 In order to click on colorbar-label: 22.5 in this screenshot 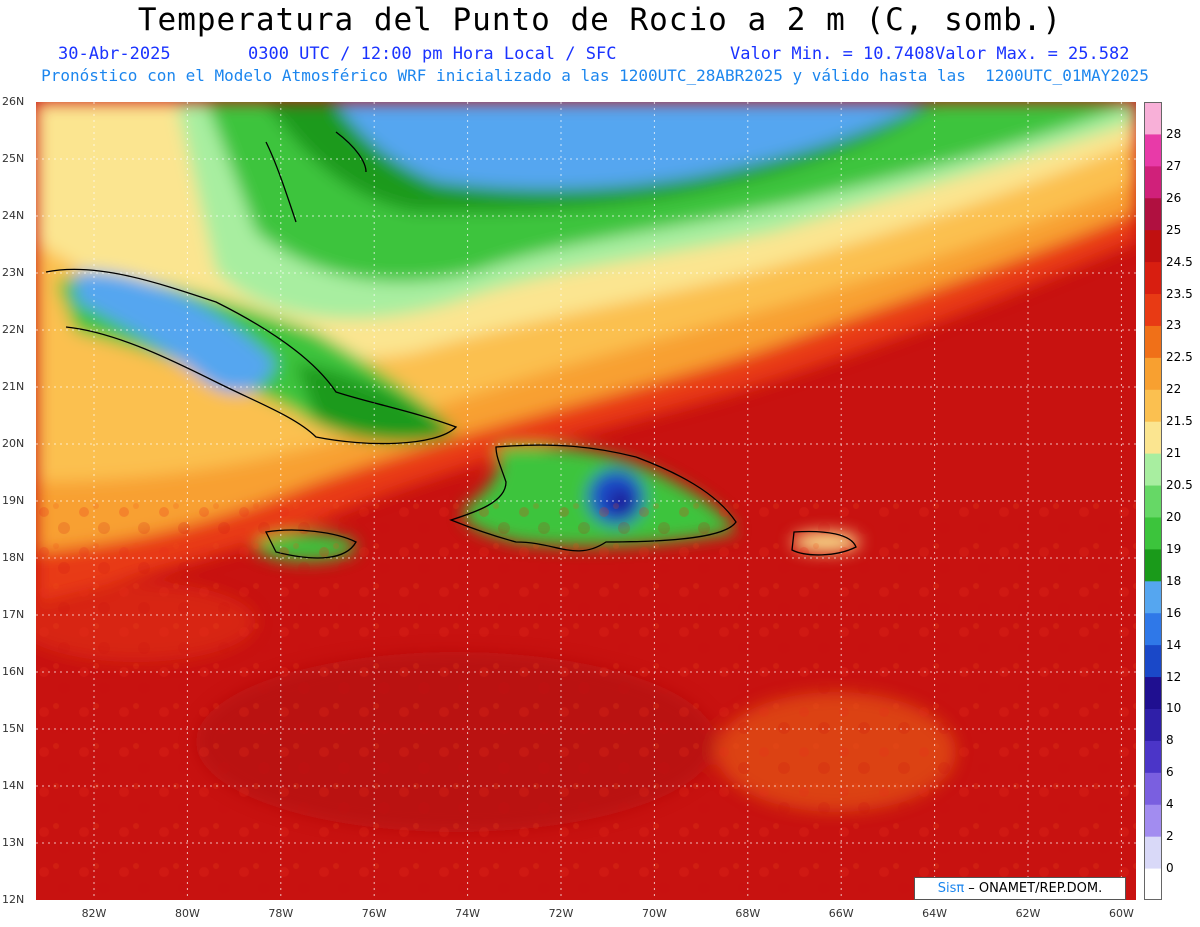, I will do `click(1179, 357)`.